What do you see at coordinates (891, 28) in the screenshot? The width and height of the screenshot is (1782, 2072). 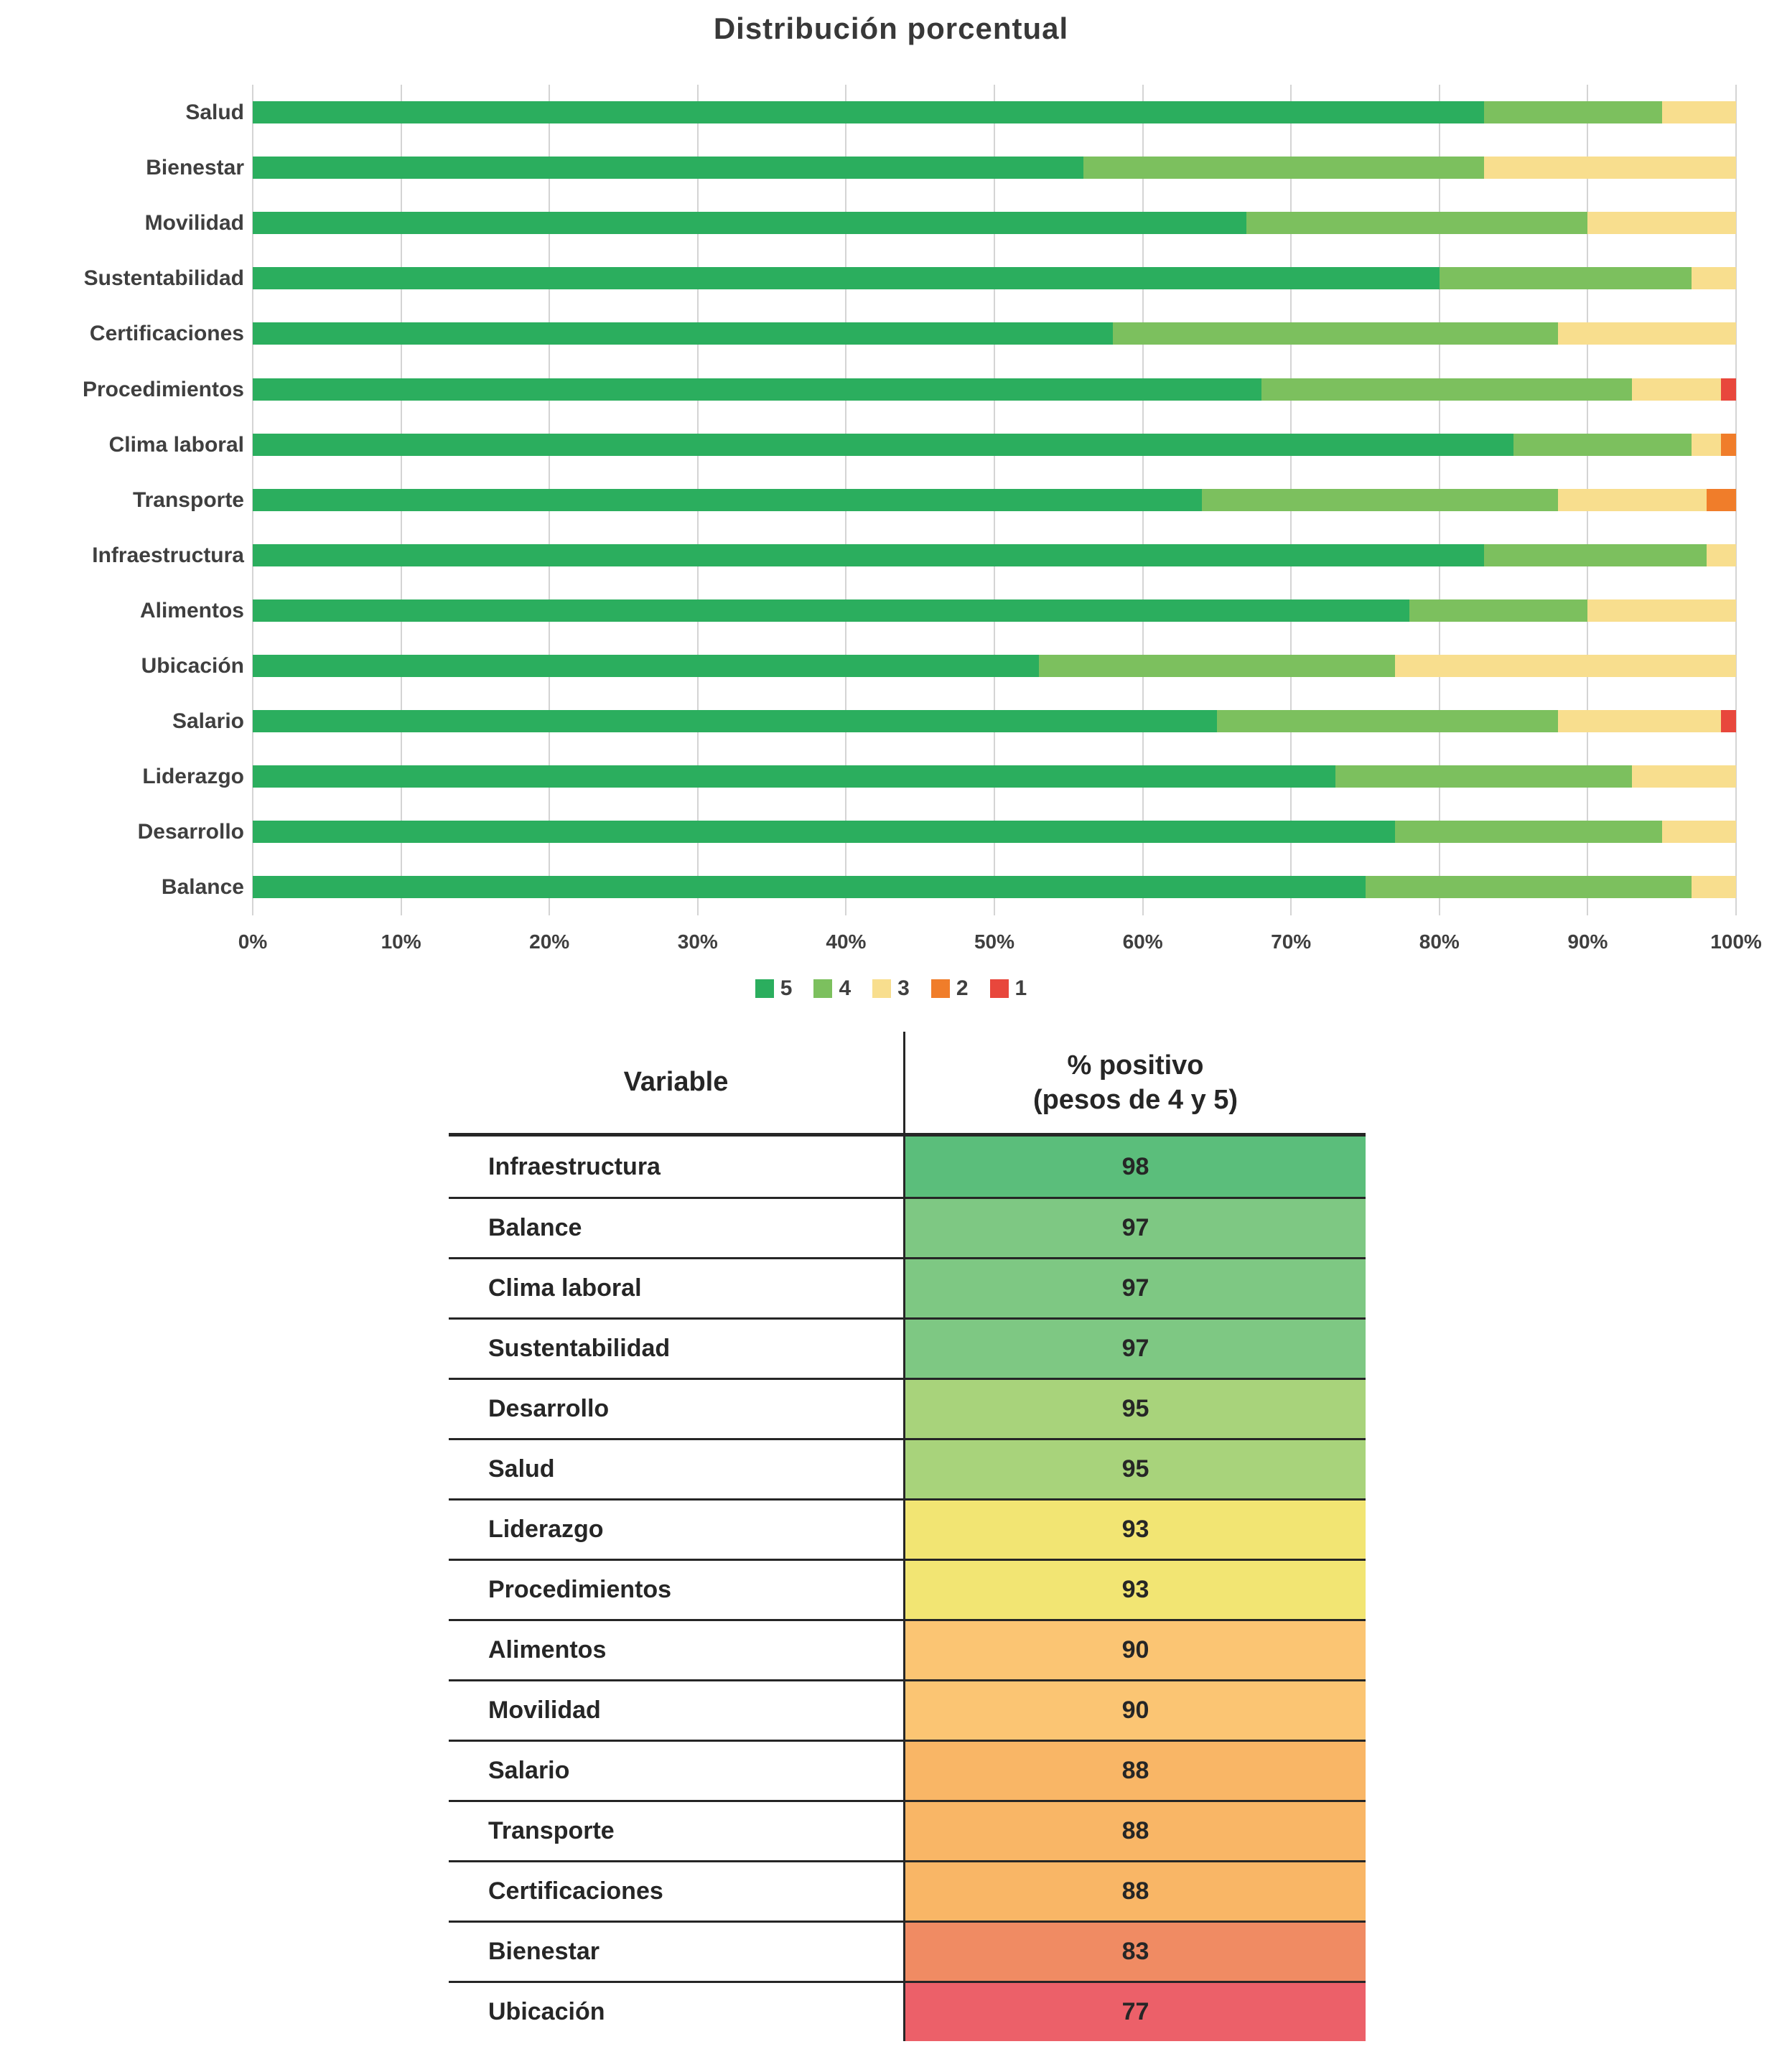 I see `chart-title: Distribución porcentual` at bounding box center [891, 28].